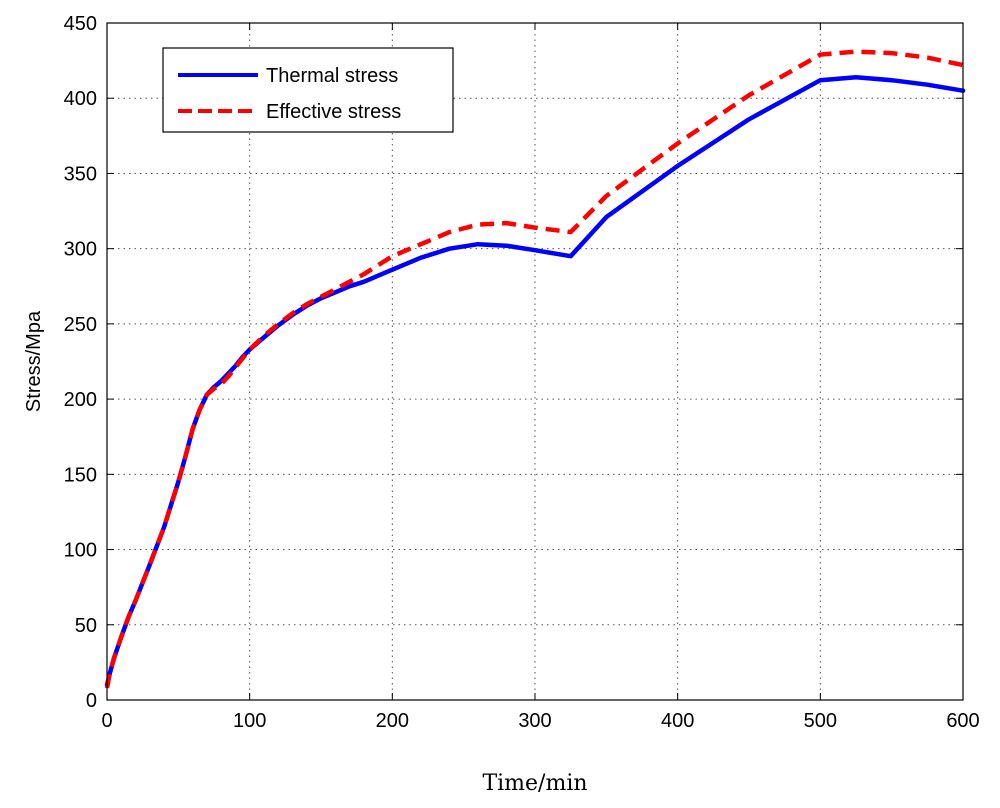 This screenshot has height=808, width=1000. What do you see at coordinates (80, 551) in the screenshot?
I see `y-tick-label: 100` at bounding box center [80, 551].